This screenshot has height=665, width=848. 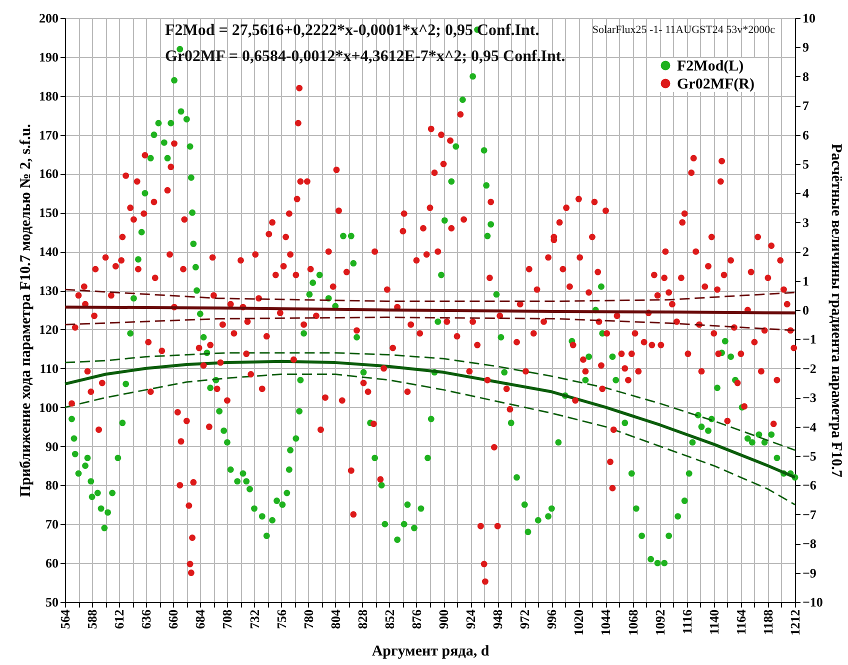 I want to click on y-axis-title: Приближение хода параметра F10.7 моделью № 2, s.f.u., so click(x=26, y=311).